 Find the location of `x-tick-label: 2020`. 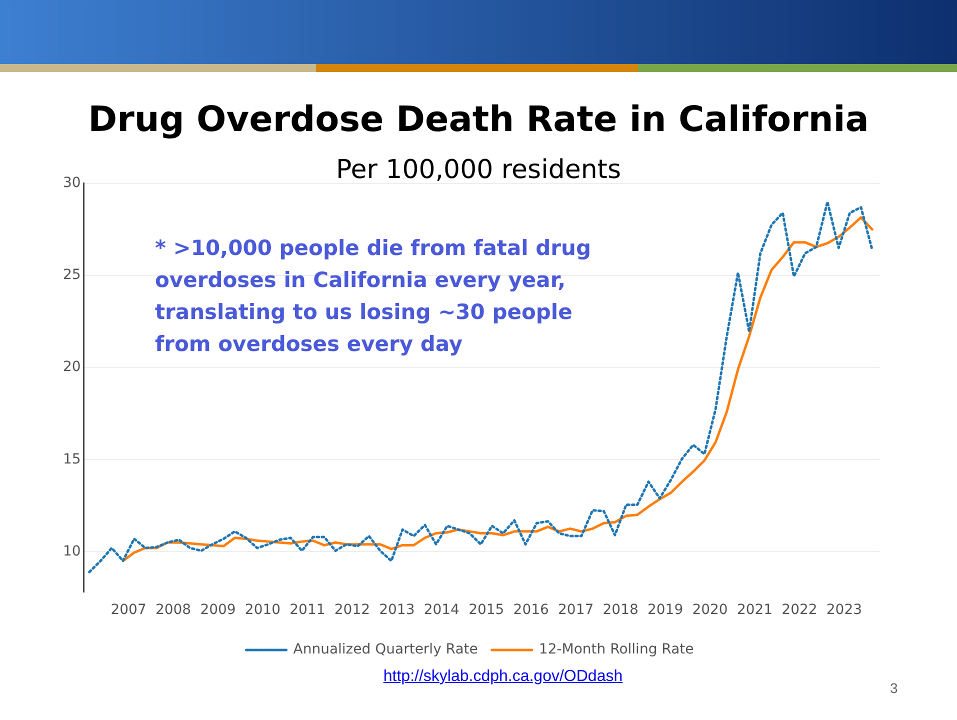

x-tick-label: 2020 is located at coordinates (710, 610).